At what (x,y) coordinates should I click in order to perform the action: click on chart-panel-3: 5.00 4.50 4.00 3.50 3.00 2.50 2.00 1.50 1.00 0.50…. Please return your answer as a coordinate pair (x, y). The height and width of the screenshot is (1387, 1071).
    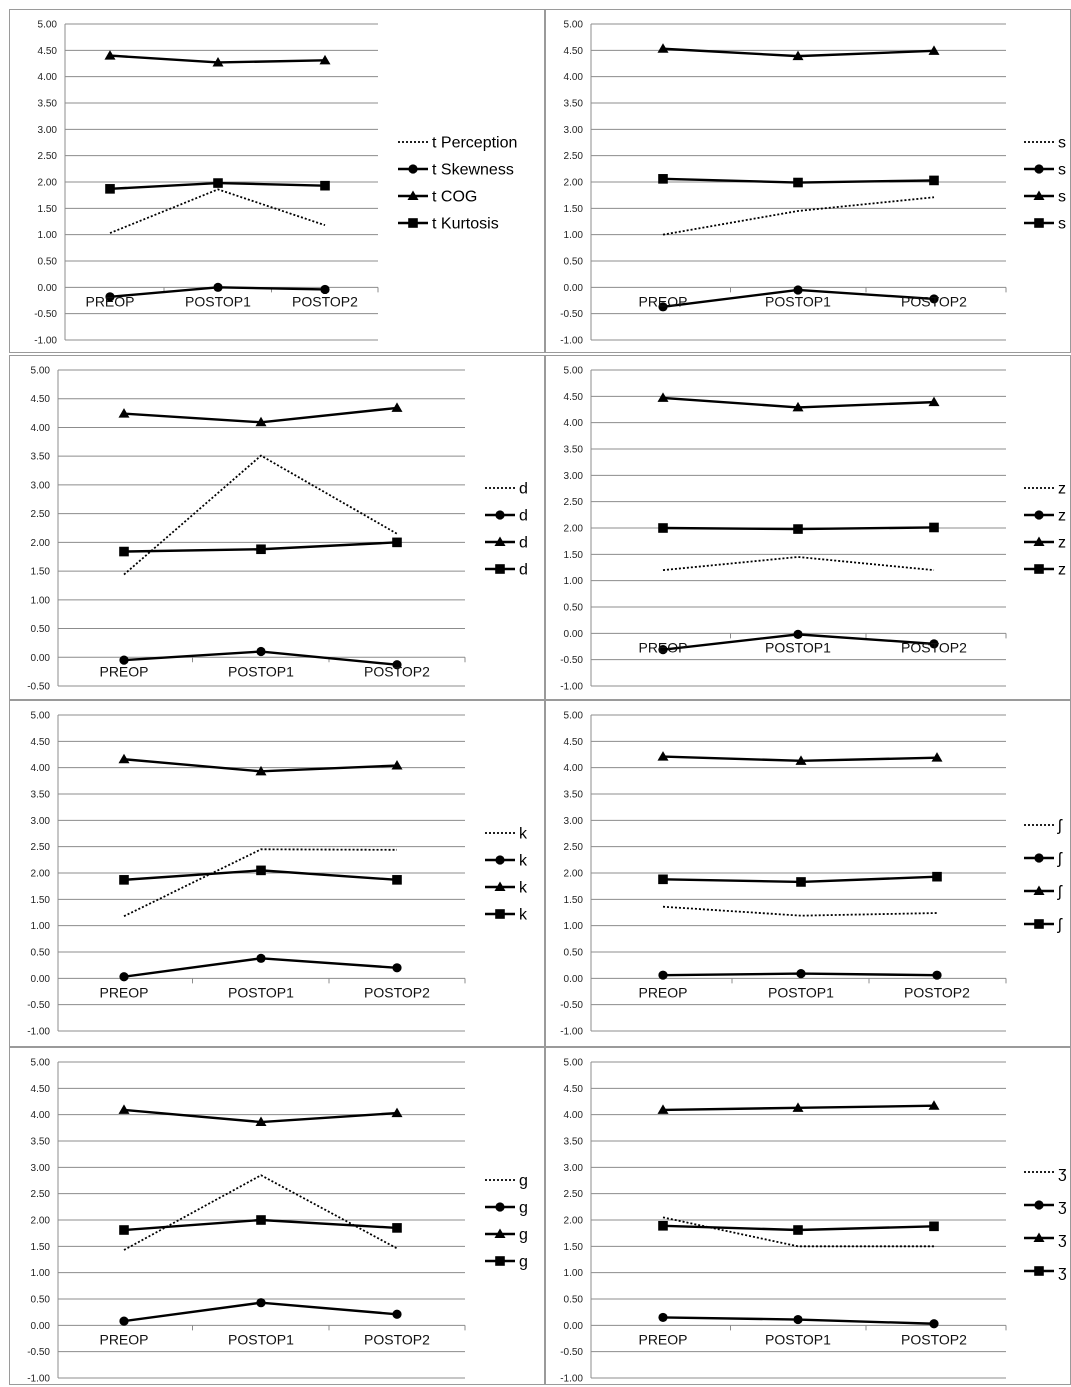
    Looking at the image, I should click on (277, 527).